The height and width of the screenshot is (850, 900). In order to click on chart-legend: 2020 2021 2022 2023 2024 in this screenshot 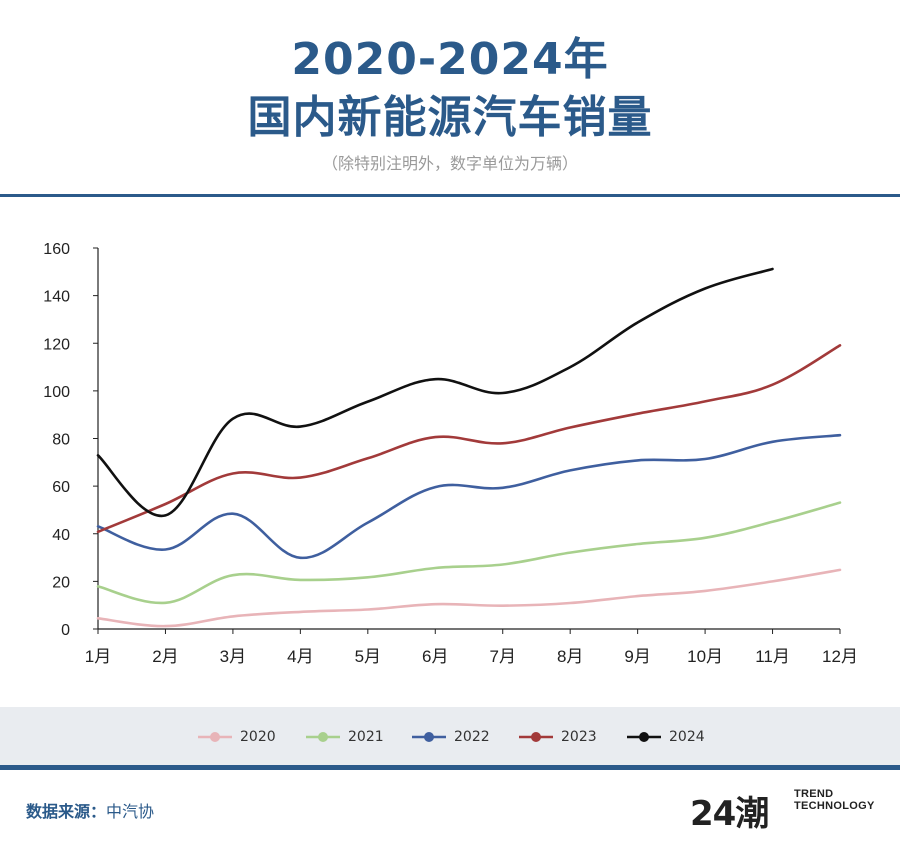, I will do `click(450, 738)`.